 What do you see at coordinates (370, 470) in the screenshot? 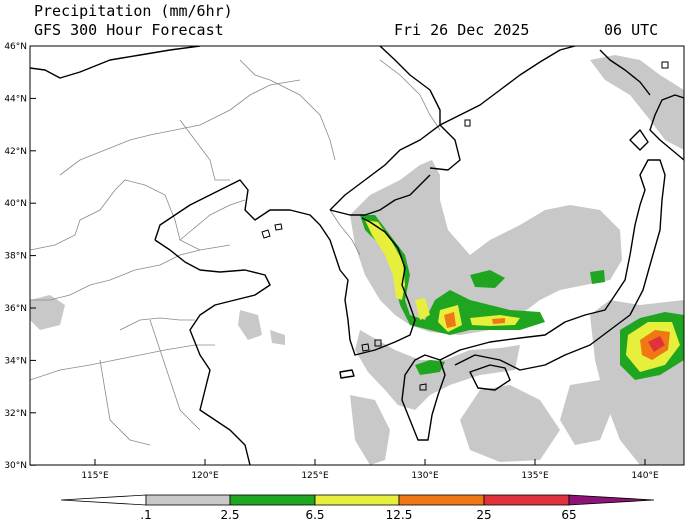
I see `longitude-axis: 115°E 120°E 125°E 130°E 135°E 140°E` at bounding box center [370, 470].